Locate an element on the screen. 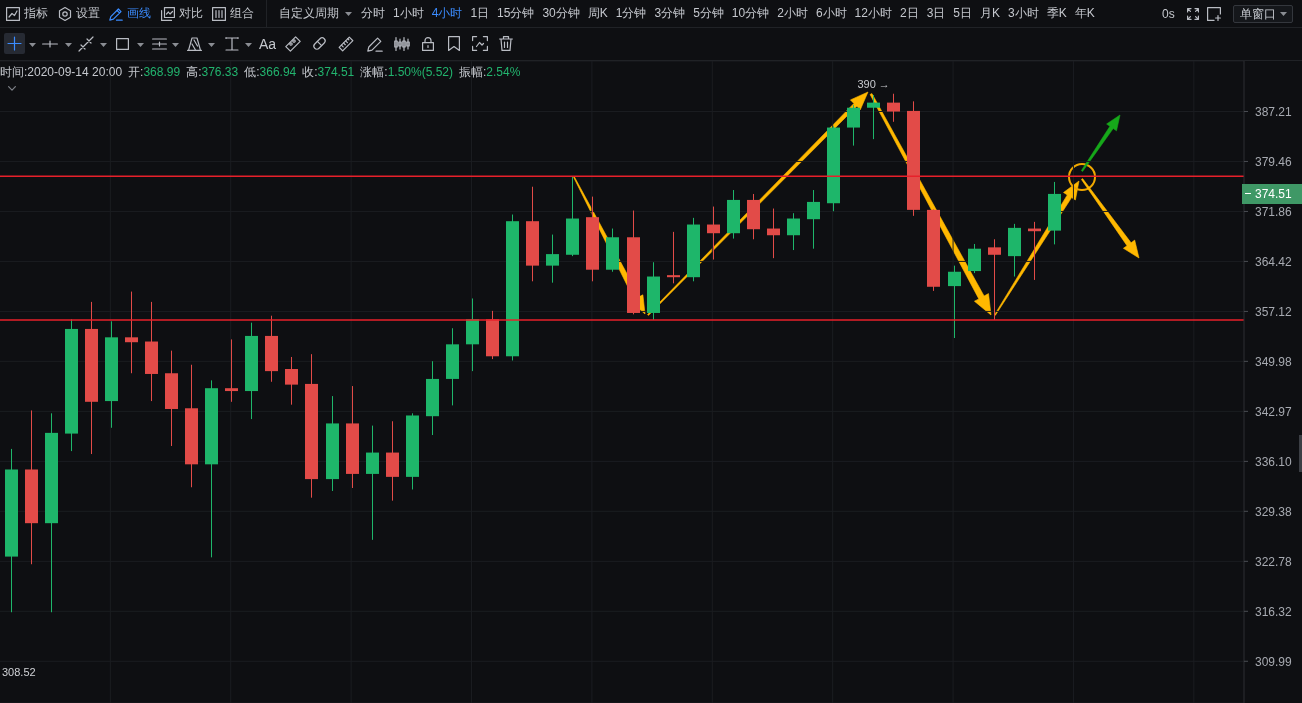 This screenshot has width=1302, height=703. y-tick-label: 387.21 is located at coordinates (1274, 111).